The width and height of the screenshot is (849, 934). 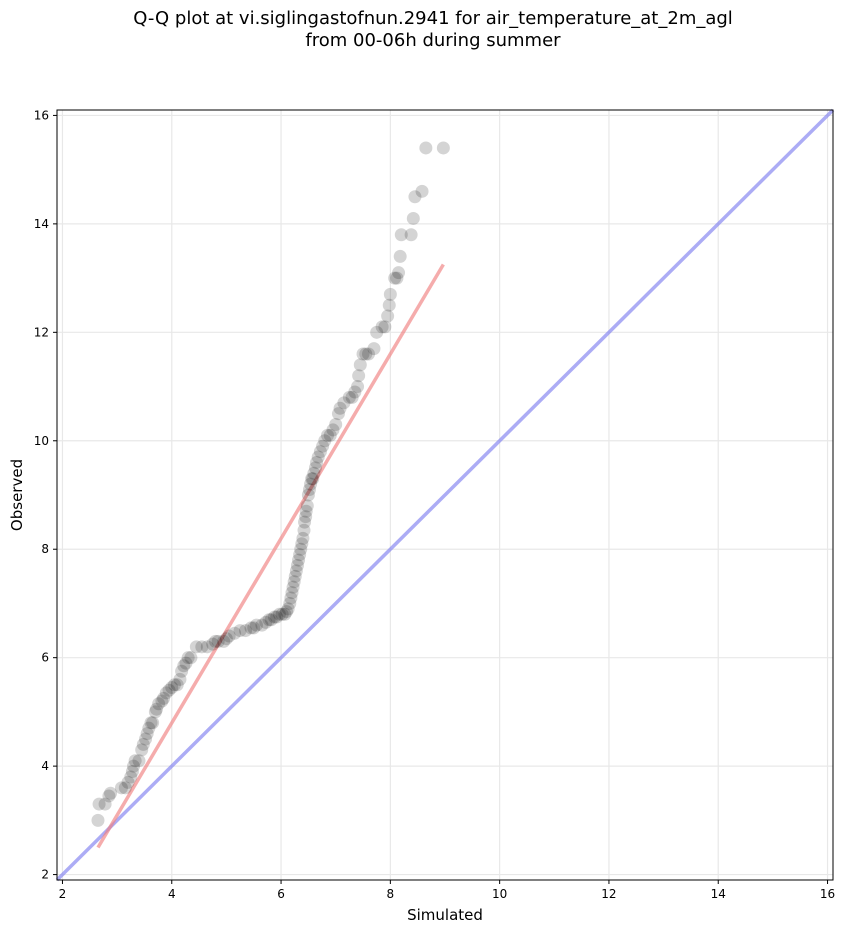 What do you see at coordinates (17, 495) in the screenshot?
I see `y-axis-label: Observed` at bounding box center [17, 495].